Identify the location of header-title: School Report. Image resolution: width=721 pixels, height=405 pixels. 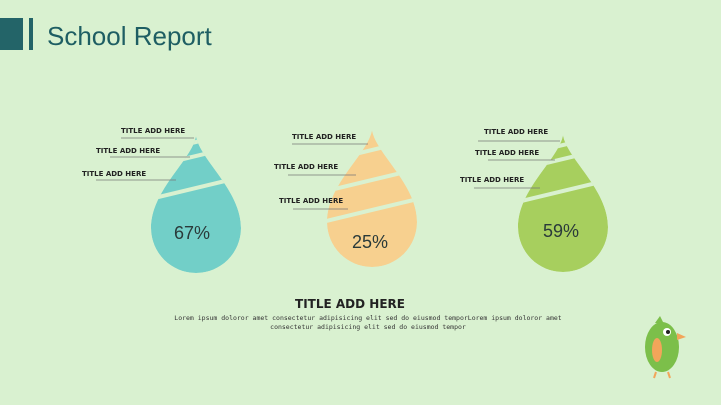
(130, 36).